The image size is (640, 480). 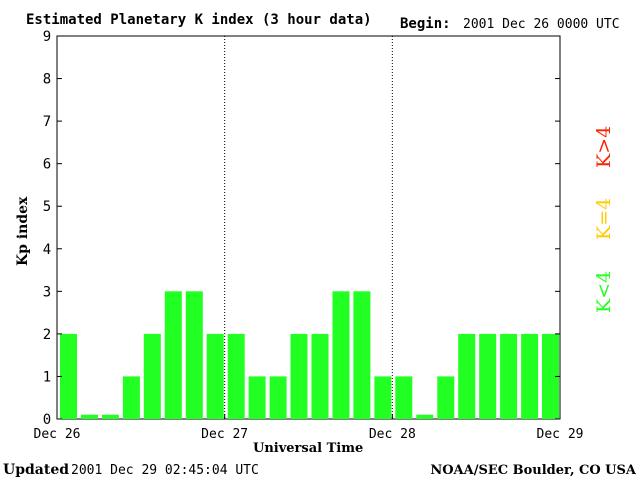 What do you see at coordinates (308, 448) in the screenshot?
I see `x-axis-label: Universal Time` at bounding box center [308, 448].